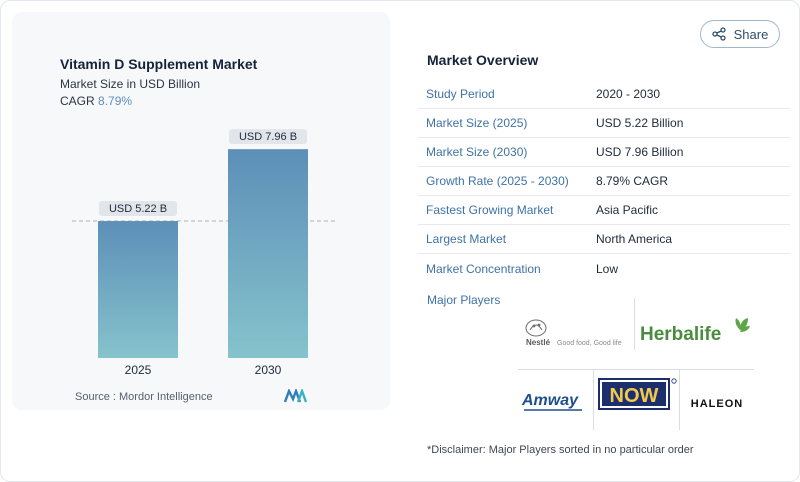  Describe the element at coordinates (477, 123) in the screenshot. I see `row-label: Market Size (2025)` at that location.